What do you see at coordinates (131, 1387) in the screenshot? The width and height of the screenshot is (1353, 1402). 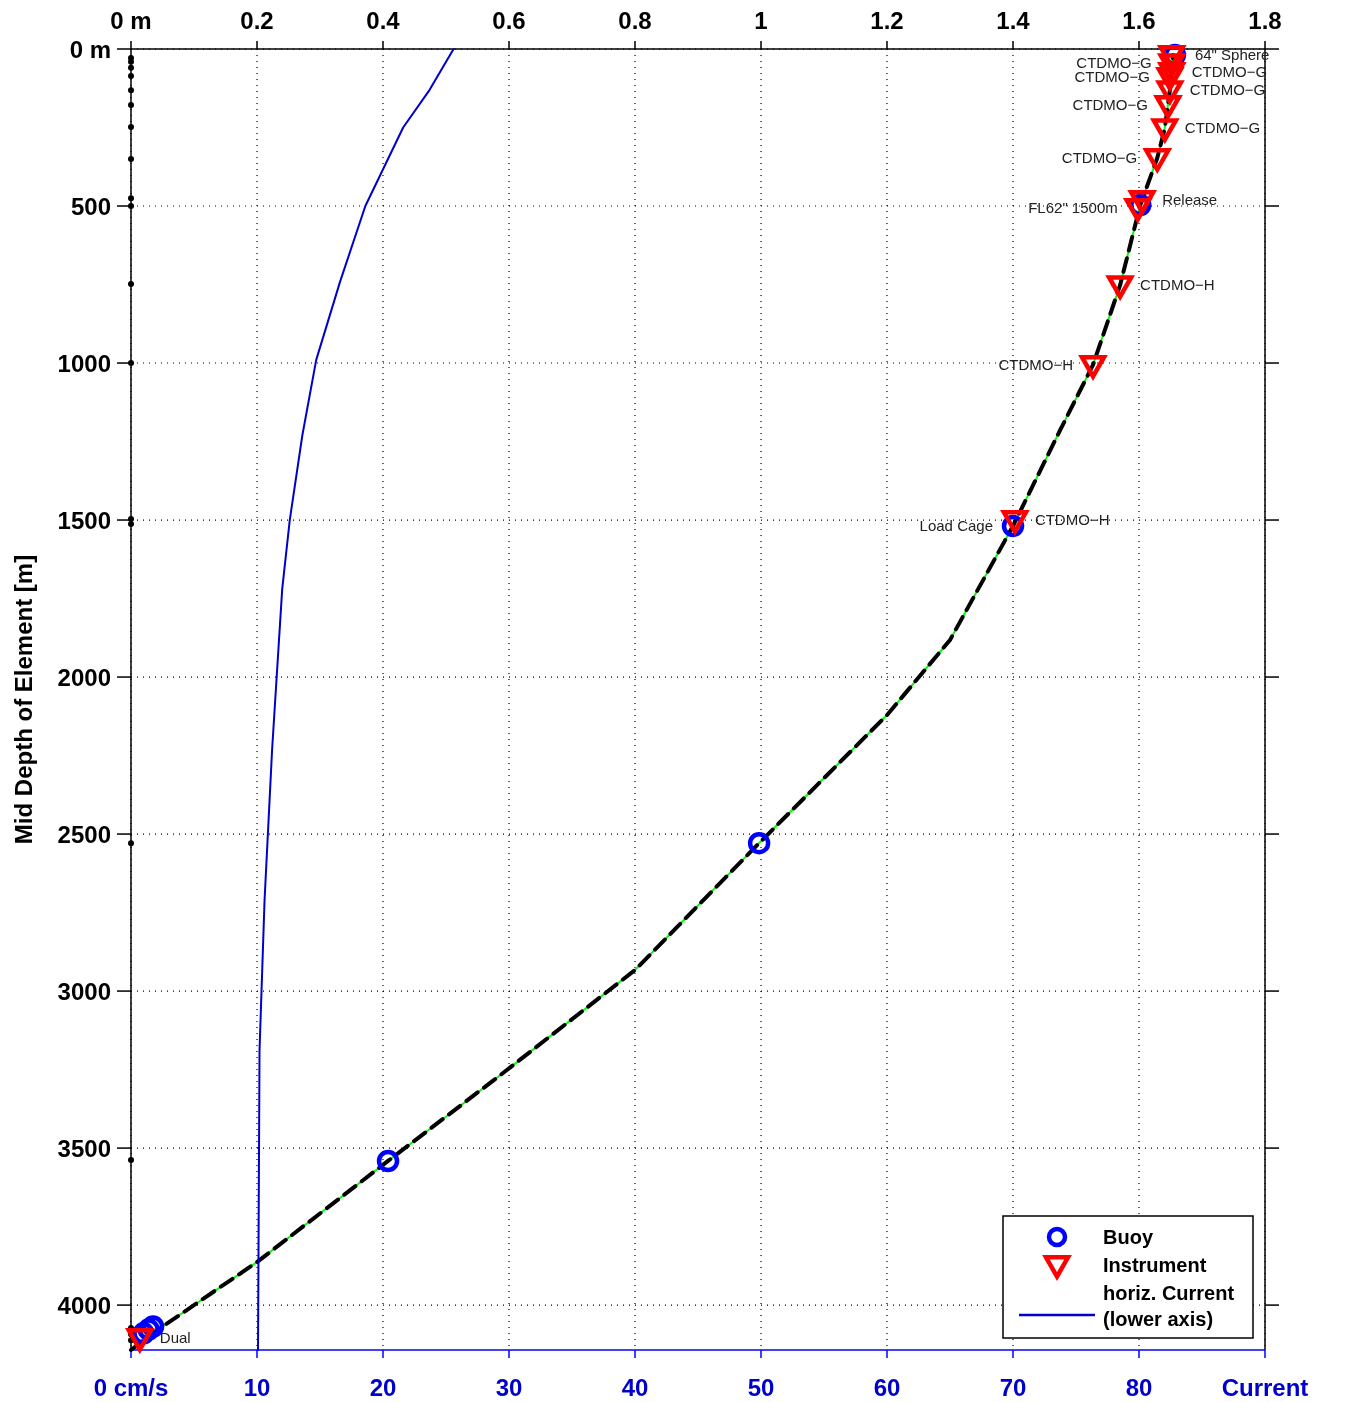 I see `x-tick-label: 0 cm/s` at bounding box center [131, 1387].